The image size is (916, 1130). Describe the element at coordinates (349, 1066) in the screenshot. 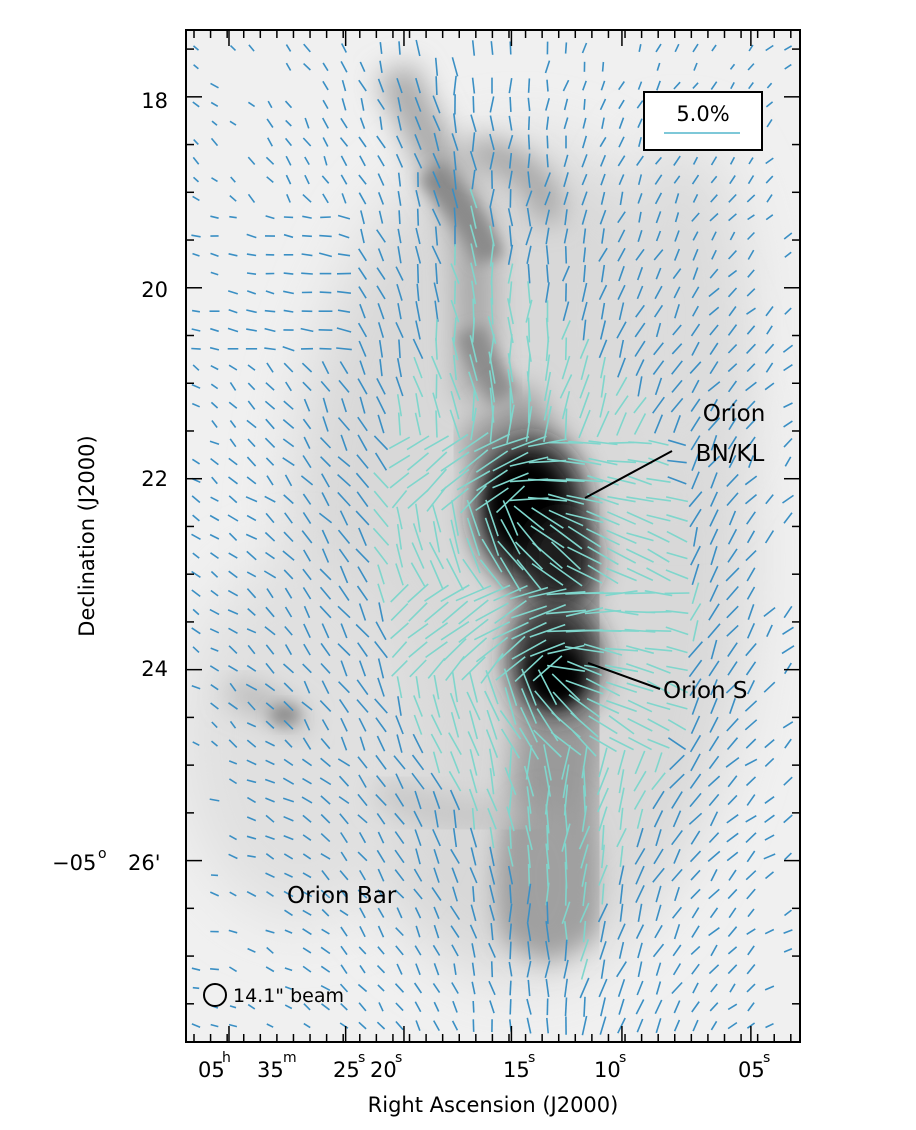

I see `x-tick-label-25s: 25 s` at that location.